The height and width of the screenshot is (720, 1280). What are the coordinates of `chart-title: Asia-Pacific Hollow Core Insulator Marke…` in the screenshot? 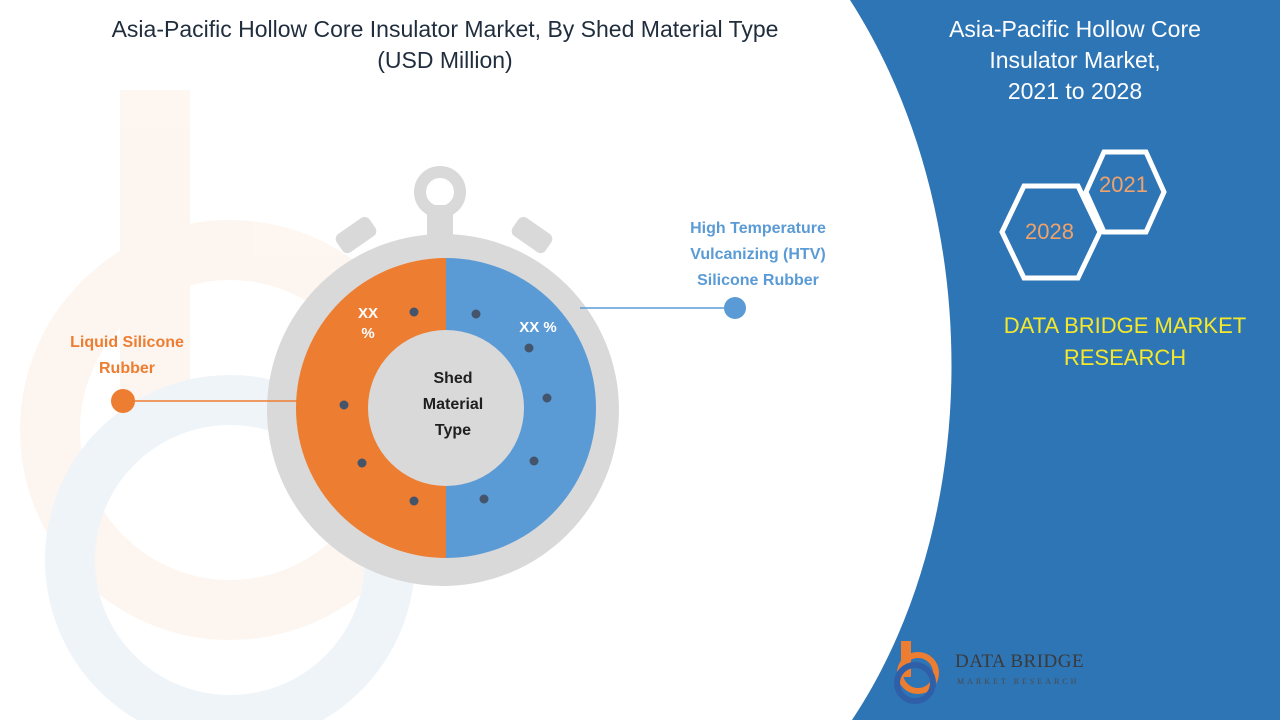 It's located at (445, 45).